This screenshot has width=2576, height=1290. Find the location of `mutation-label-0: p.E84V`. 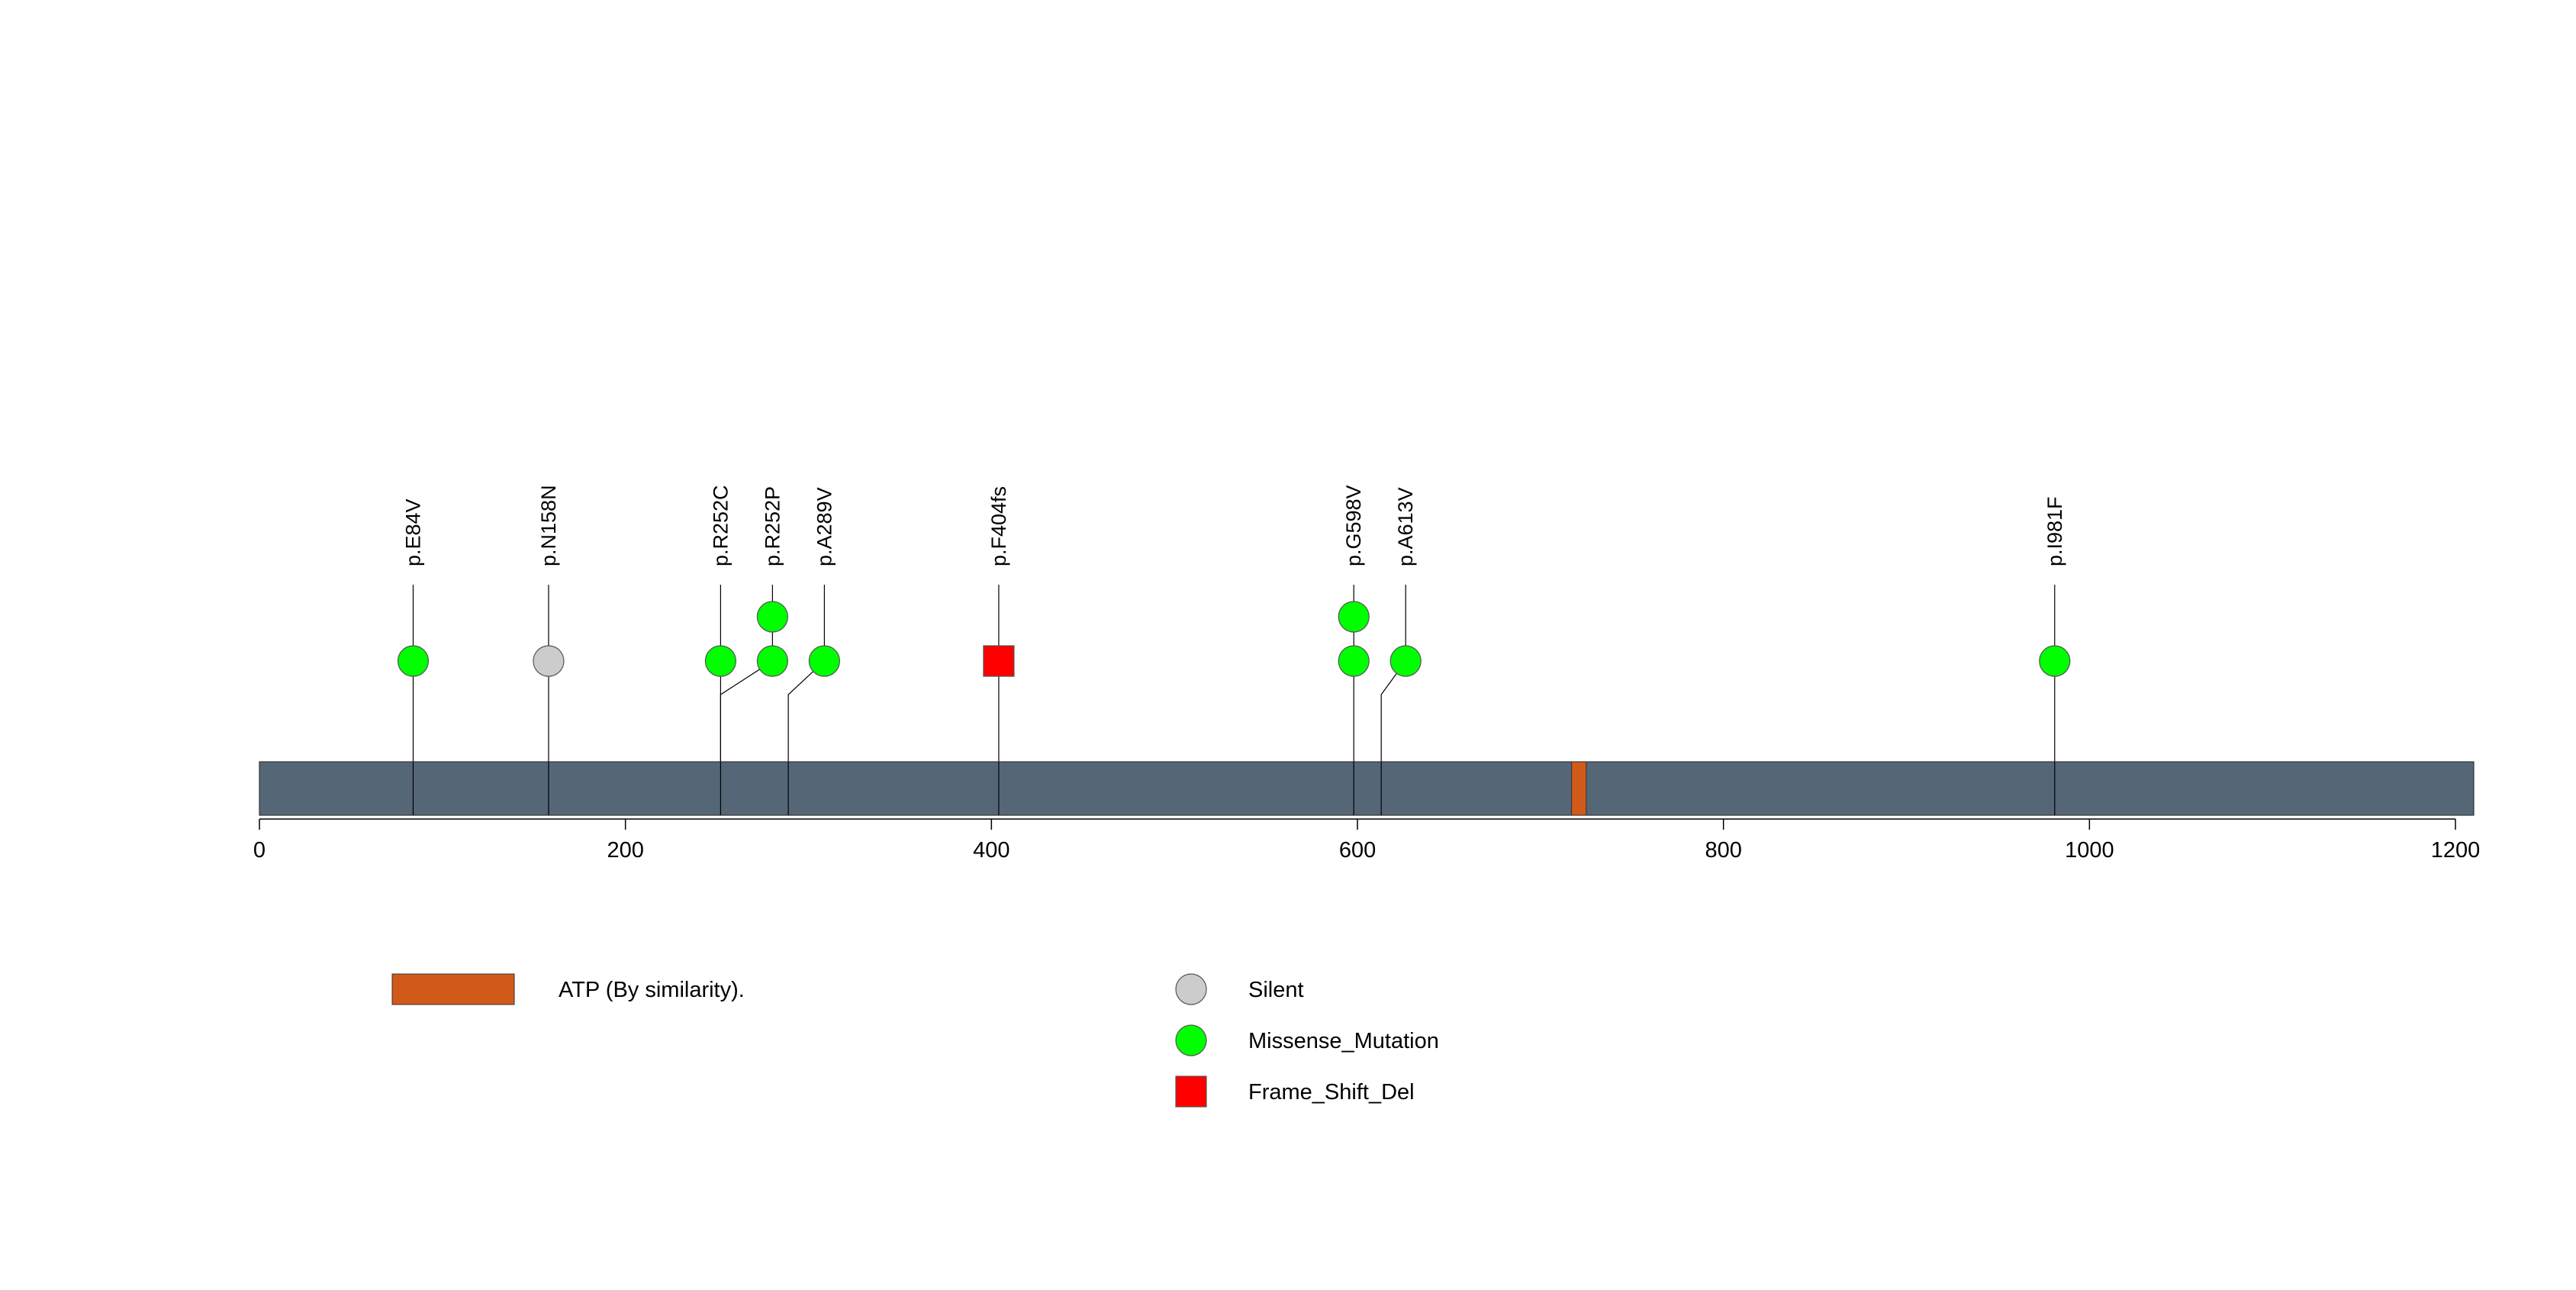

mutation-label-0: p.E84V is located at coordinates (412, 532).